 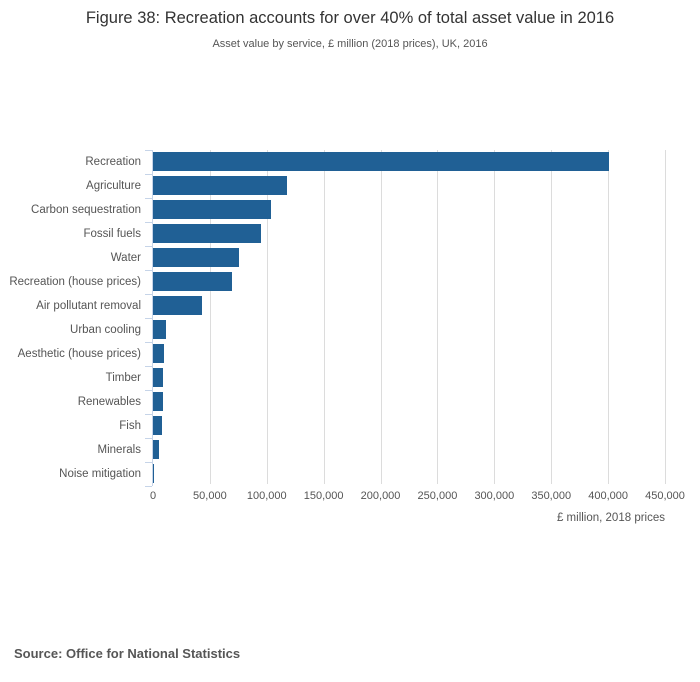 I want to click on category-label: Fossil fuels, so click(x=112, y=234).